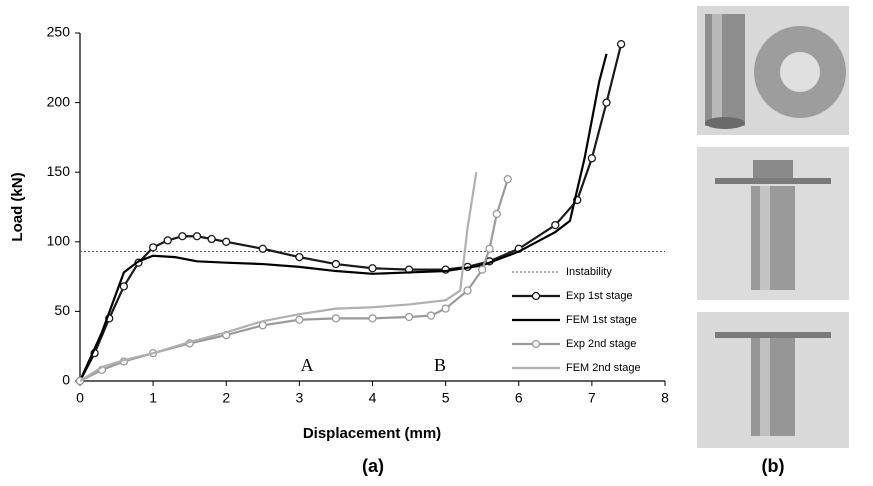 The height and width of the screenshot is (486, 873). Describe the element at coordinates (153, 398) in the screenshot. I see `x-tick-label: 1` at that location.